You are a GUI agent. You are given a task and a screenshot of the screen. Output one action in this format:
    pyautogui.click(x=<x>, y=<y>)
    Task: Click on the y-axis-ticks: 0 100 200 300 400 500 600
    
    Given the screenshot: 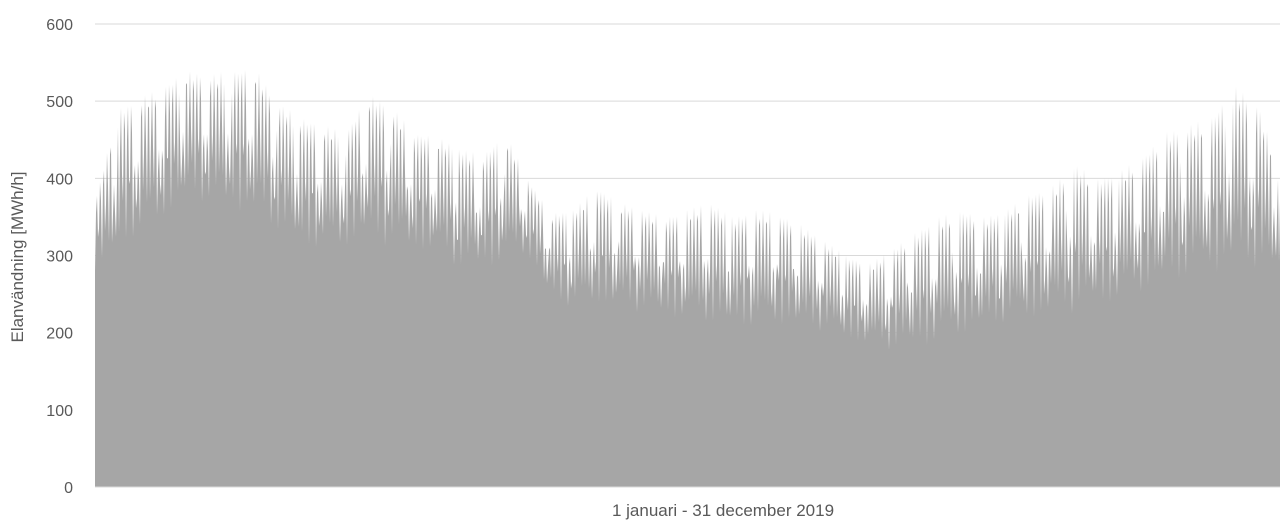 What is the action you would take?
    pyautogui.click(x=59, y=257)
    